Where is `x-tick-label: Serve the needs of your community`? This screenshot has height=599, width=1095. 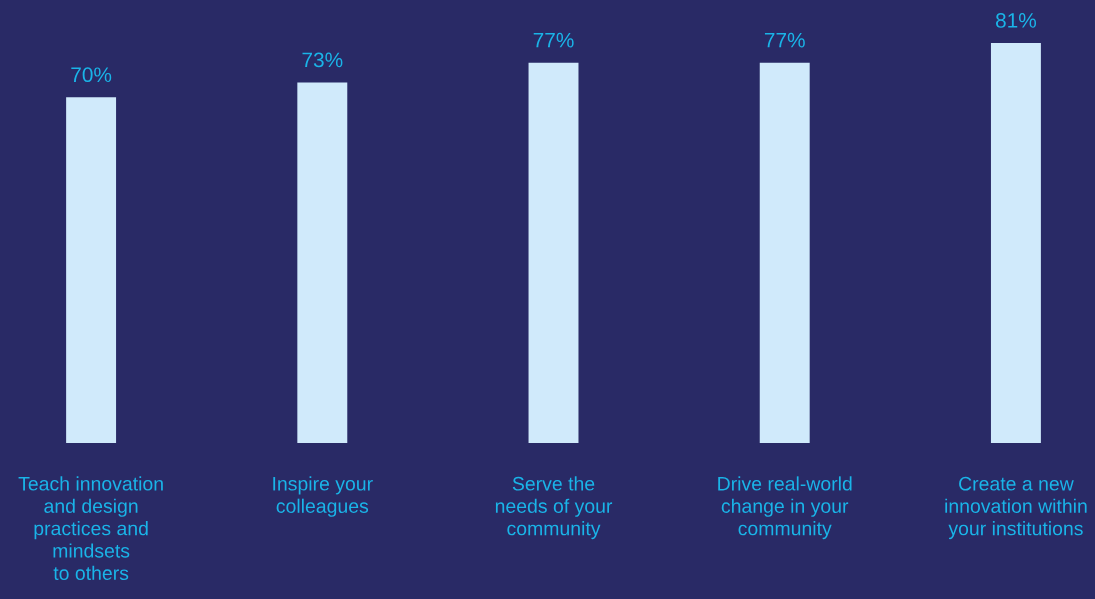 x-tick-label: Serve the needs of your community is located at coordinates (554, 508).